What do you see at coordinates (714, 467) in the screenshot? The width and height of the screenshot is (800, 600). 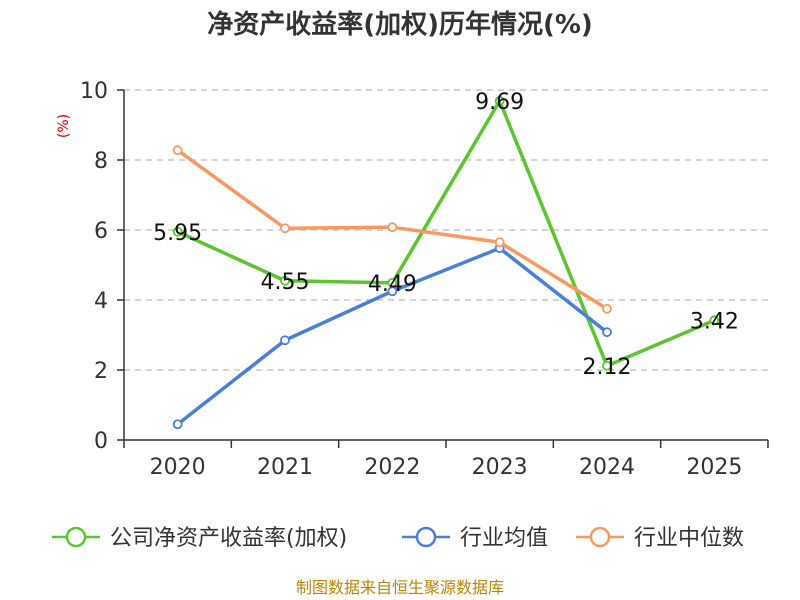 I see `x-tick-label: 2025` at bounding box center [714, 467].